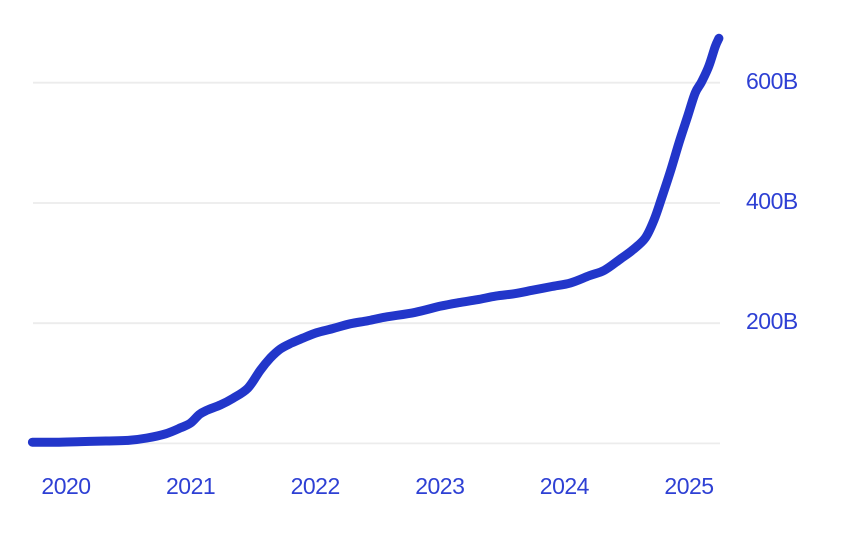  I want to click on x-axis-tick-label: 2021, so click(191, 486).